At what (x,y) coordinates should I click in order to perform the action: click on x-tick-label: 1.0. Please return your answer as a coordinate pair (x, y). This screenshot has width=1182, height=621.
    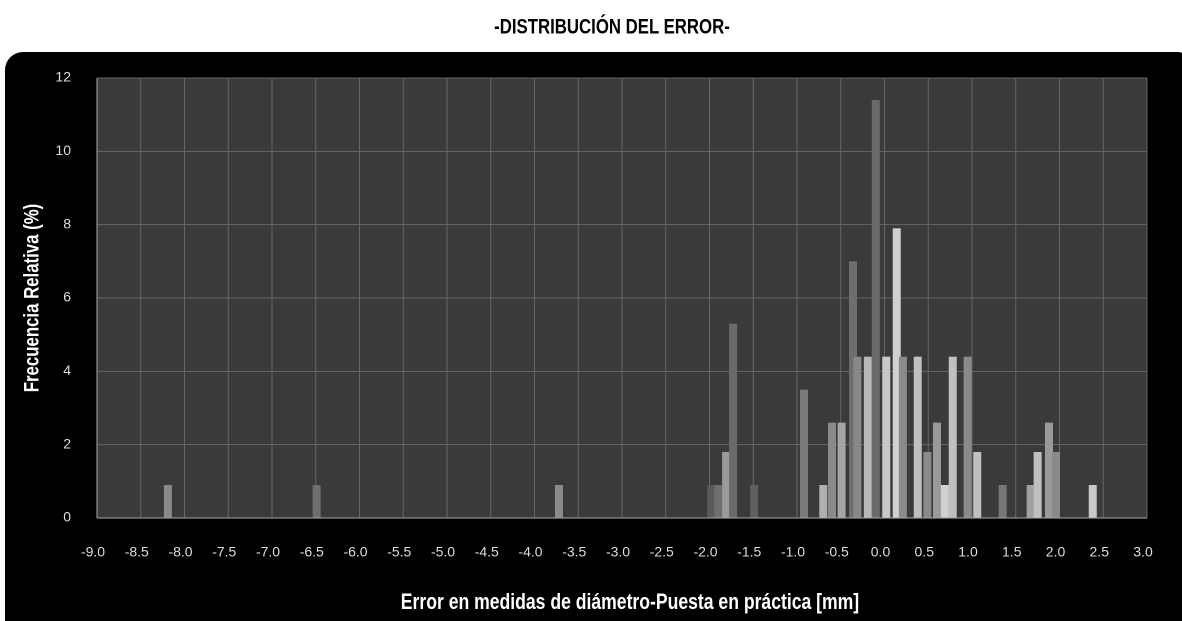
    Looking at the image, I should click on (968, 552).